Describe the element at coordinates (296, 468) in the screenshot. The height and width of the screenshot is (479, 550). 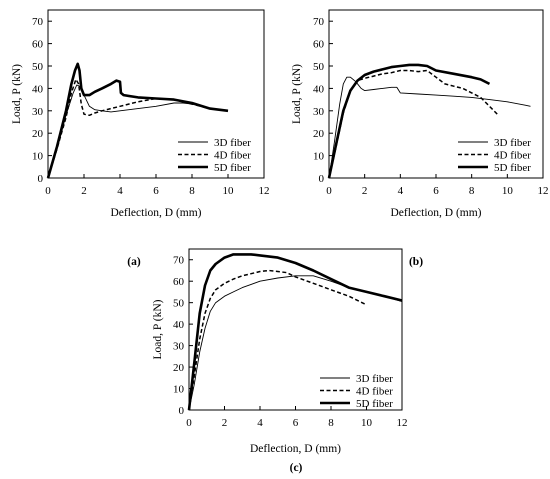
I see `panel-label: (c)` at that location.